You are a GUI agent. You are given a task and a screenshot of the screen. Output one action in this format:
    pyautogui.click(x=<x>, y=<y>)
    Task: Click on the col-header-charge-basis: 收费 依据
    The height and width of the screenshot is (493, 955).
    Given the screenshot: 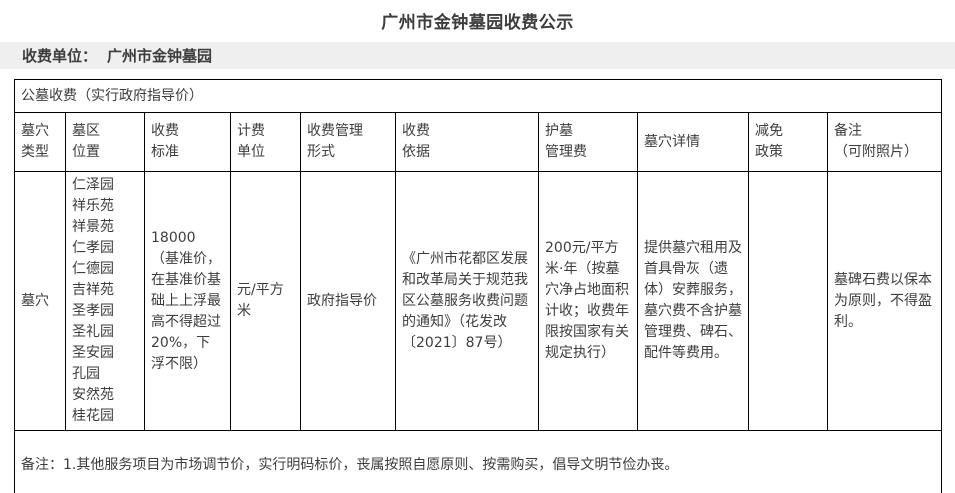 What is the action you would take?
    pyautogui.click(x=467, y=142)
    